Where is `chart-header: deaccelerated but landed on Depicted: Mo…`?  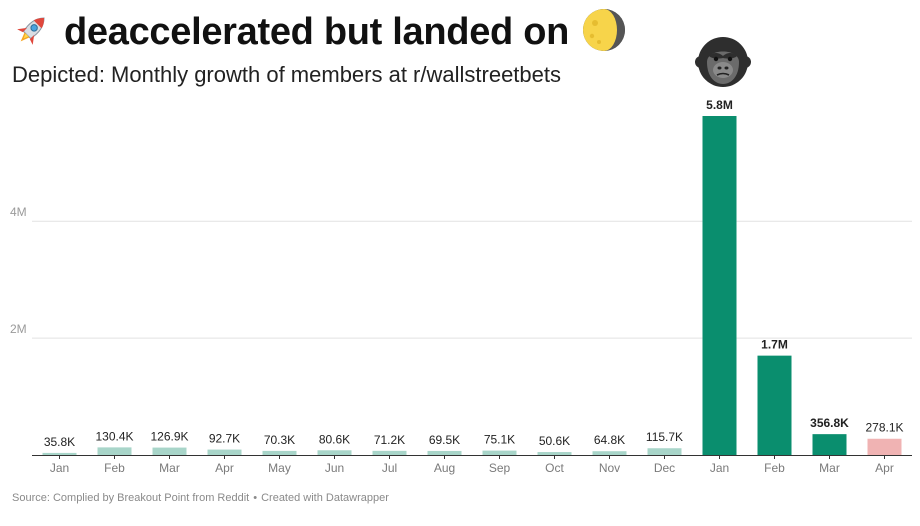
chart-header: deaccelerated but landed on Depicted: Mo… is located at coordinates (460, 48).